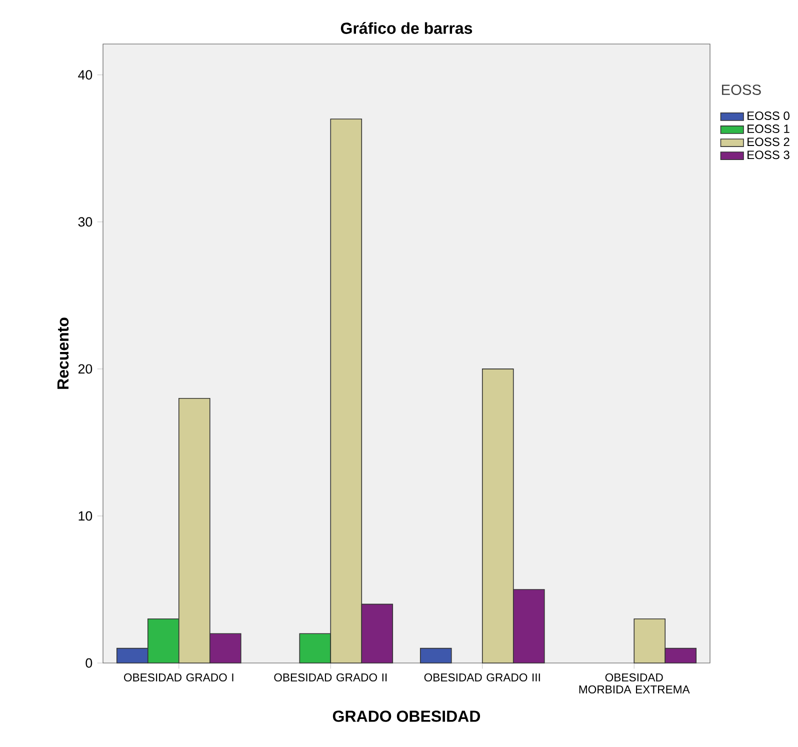 This screenshot has width=798, height=747. Describe the element at coordinates (85, 516) in the screenshot. I see `y-tick-label: 10` at that location.